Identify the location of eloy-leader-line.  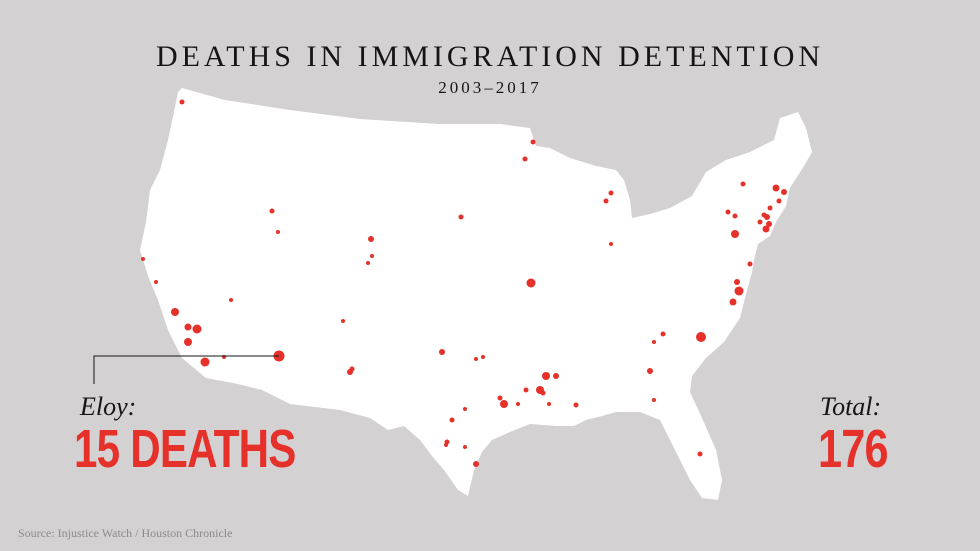
(186, 369).